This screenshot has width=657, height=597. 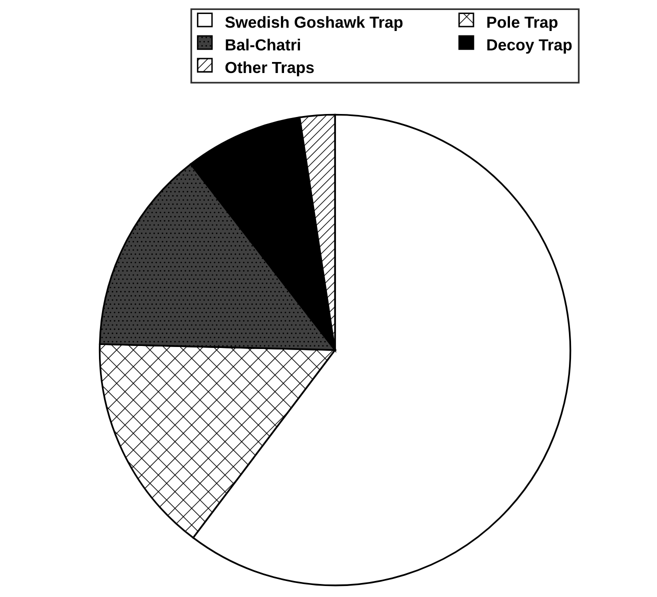 What do you see at coordinates (522, 24) in the screenshot?
I see `legend-label: Pole Trap` at bounding box center [522, 24].